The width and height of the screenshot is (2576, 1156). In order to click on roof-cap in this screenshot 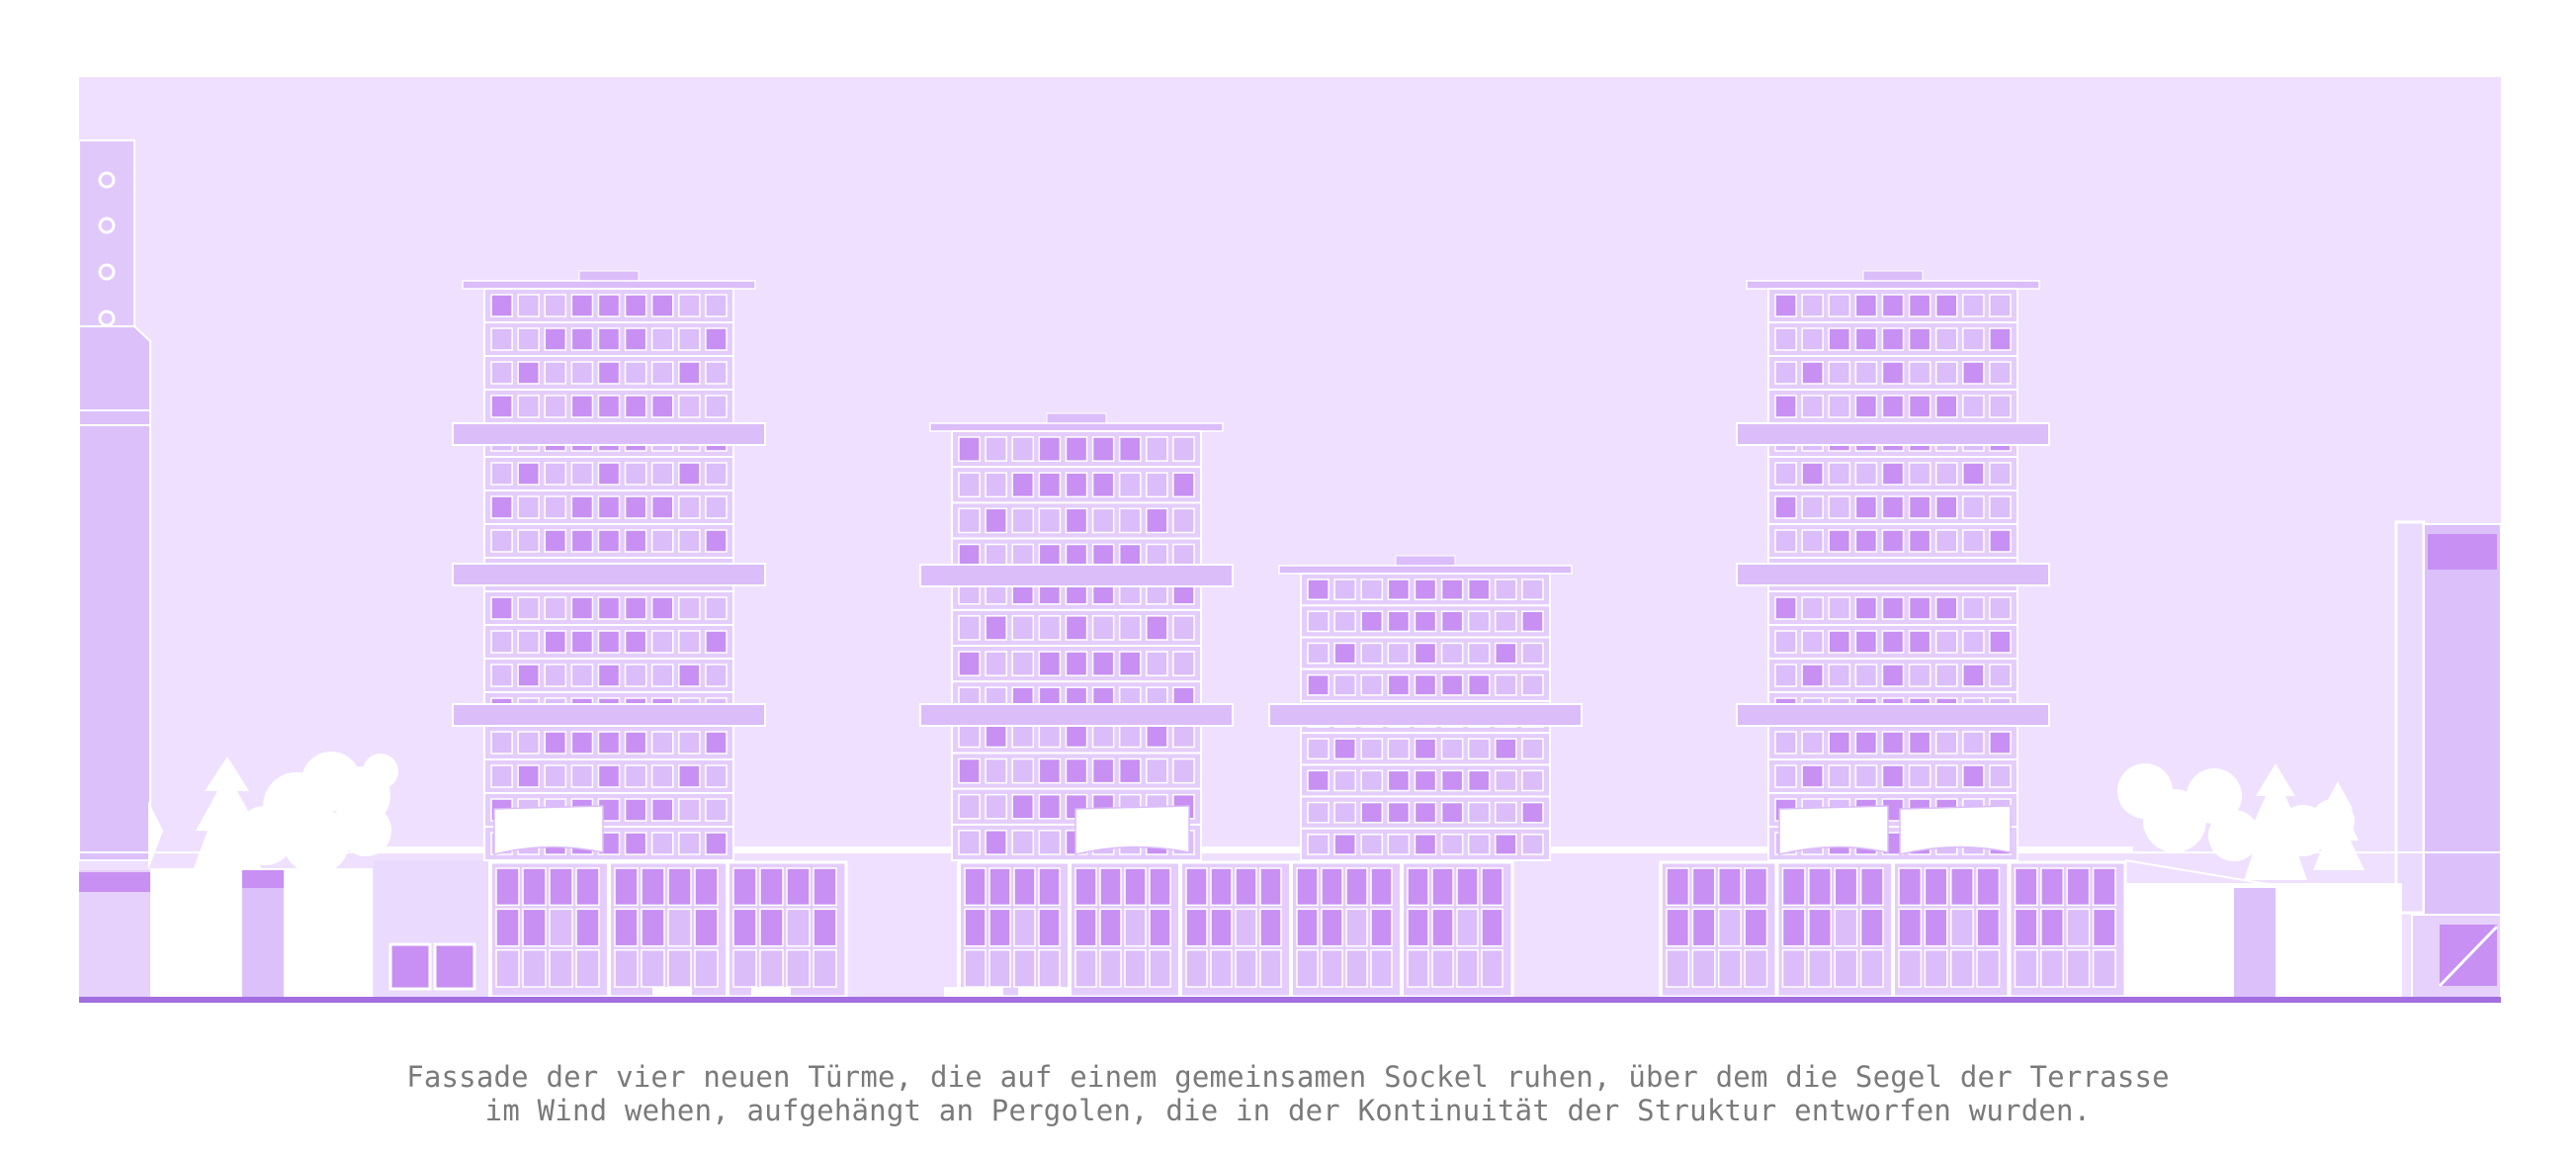, I will do `click(609, 276)`.